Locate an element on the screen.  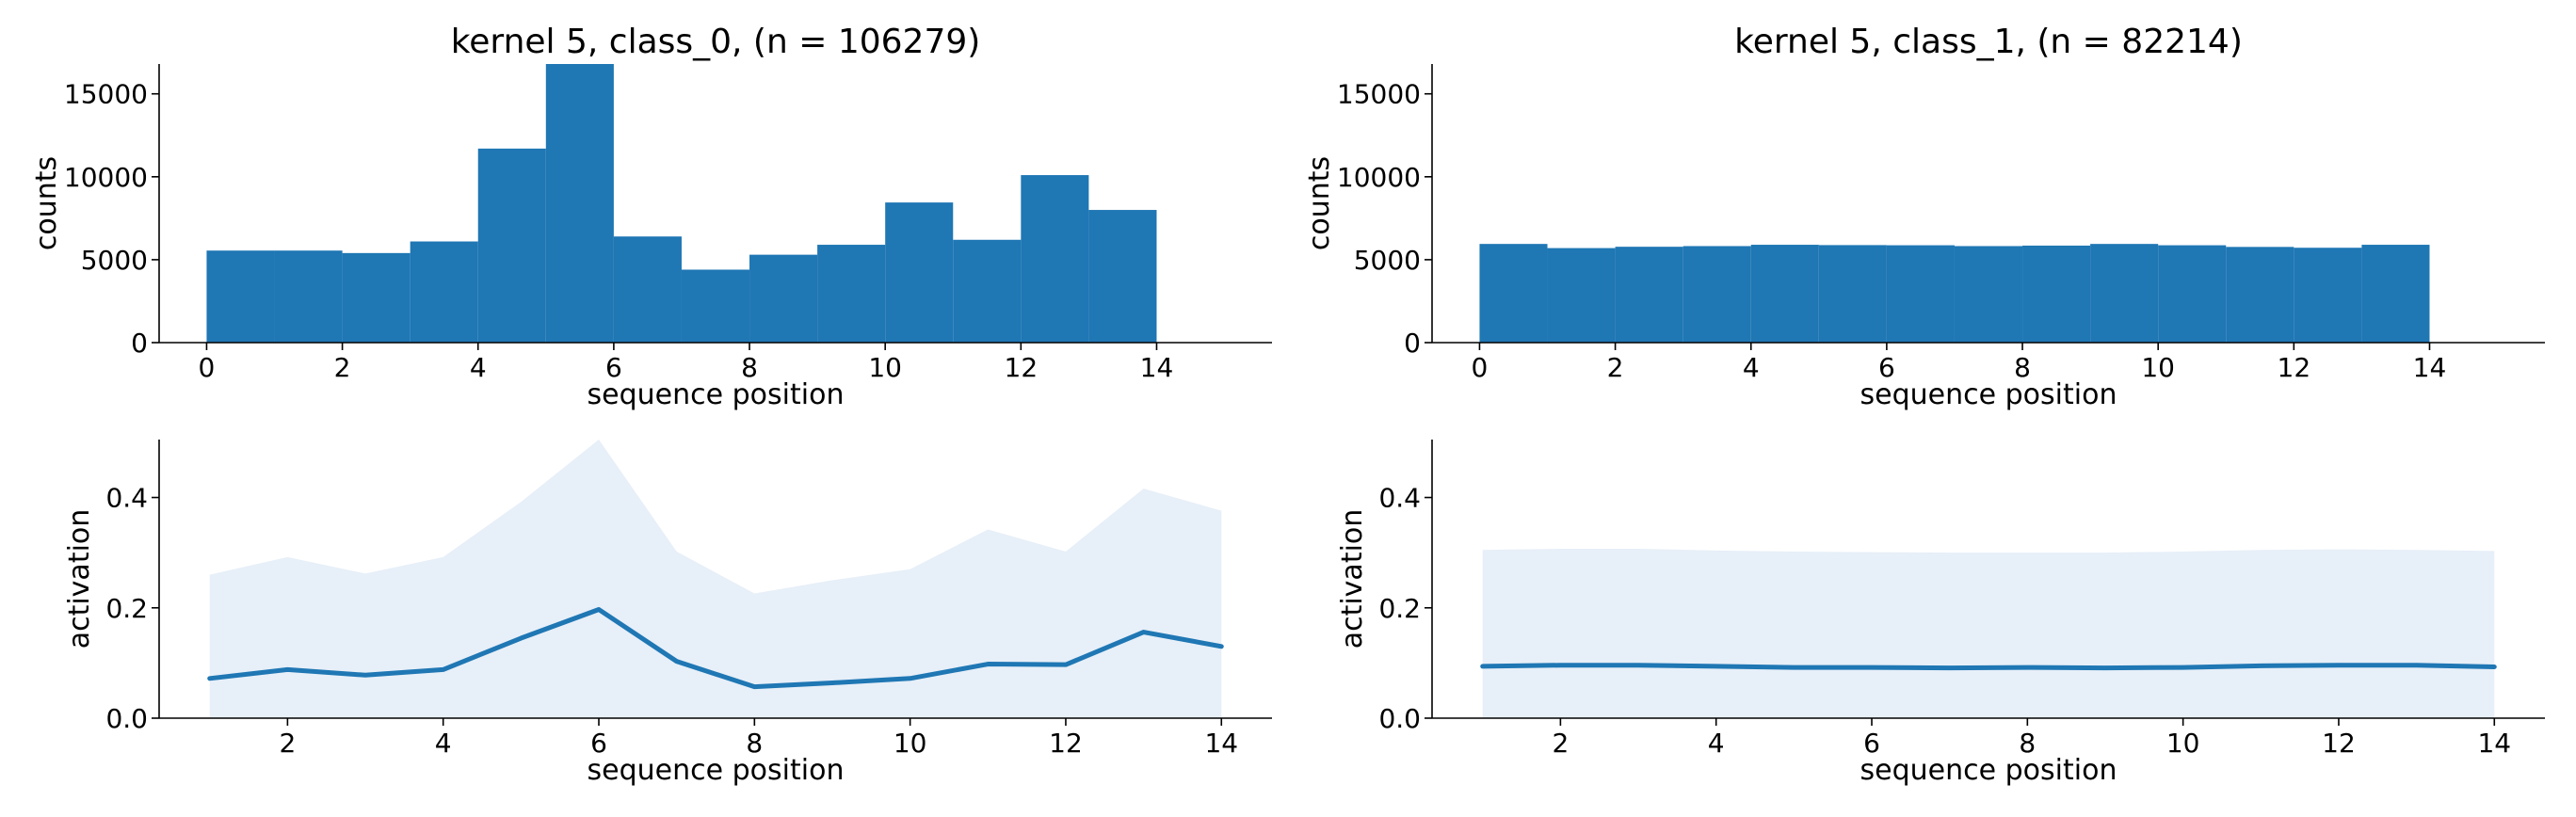
line_class1-xlabel: sequence position is located at coordinates (1988, 770).